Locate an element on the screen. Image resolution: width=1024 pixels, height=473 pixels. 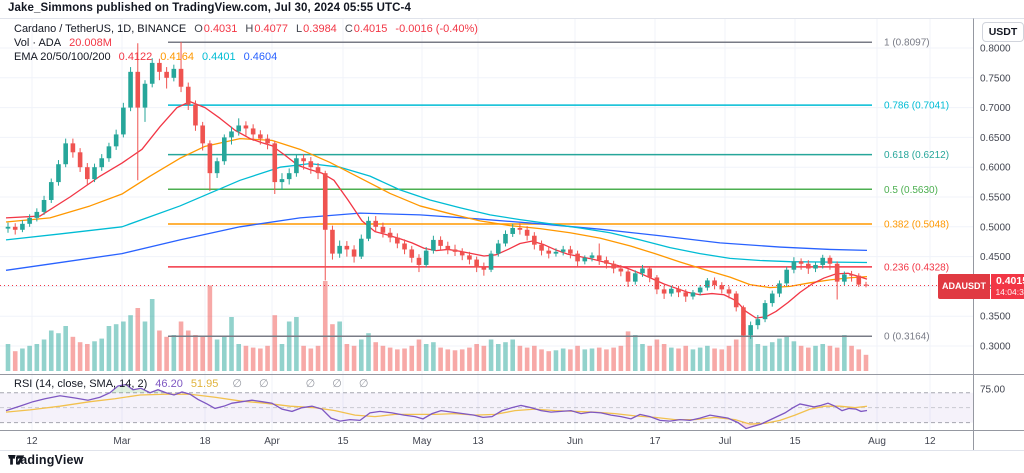
badge-countdown: 14:04:36 is located at coordinates (1009, 292).